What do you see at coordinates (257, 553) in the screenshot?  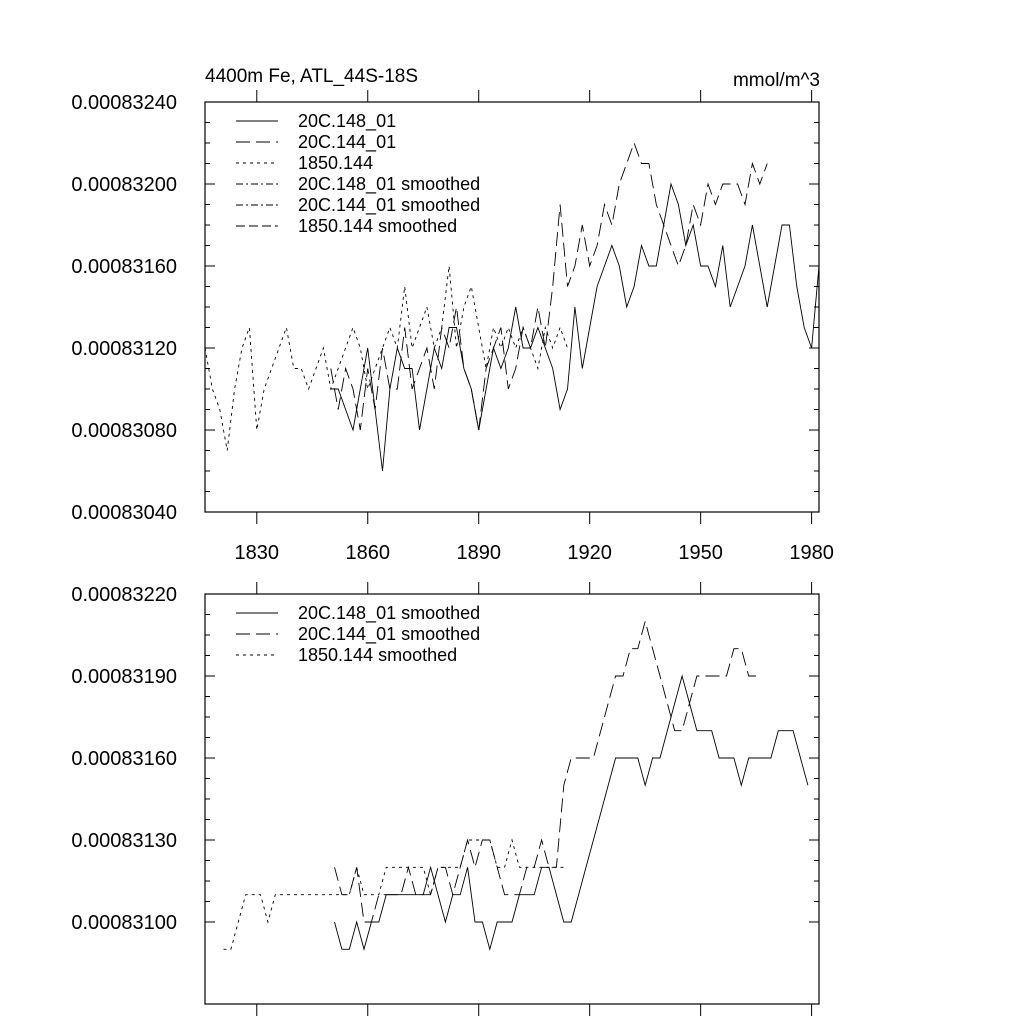 I see `x-tick-label: 1830` at bounding box center [257, 553].